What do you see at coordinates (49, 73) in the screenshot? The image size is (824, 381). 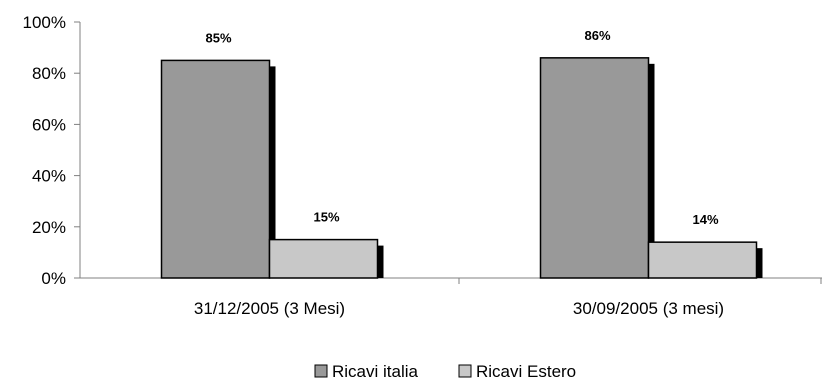 I see `y-tick-label: 80%` at bounding box center [49, 73].